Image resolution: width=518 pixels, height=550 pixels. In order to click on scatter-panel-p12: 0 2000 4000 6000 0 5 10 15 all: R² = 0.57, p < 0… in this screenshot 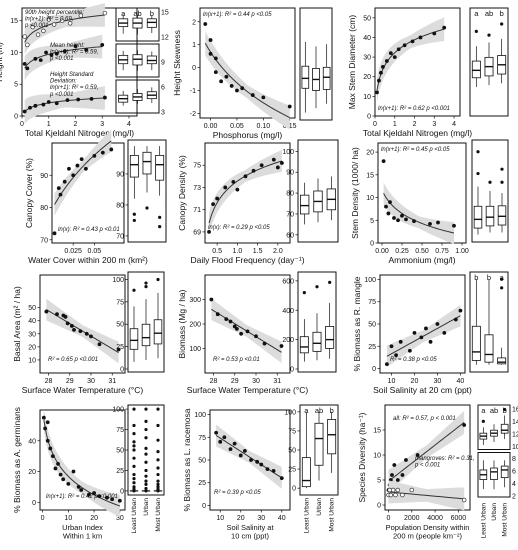, I will do `click(416, 472)`.